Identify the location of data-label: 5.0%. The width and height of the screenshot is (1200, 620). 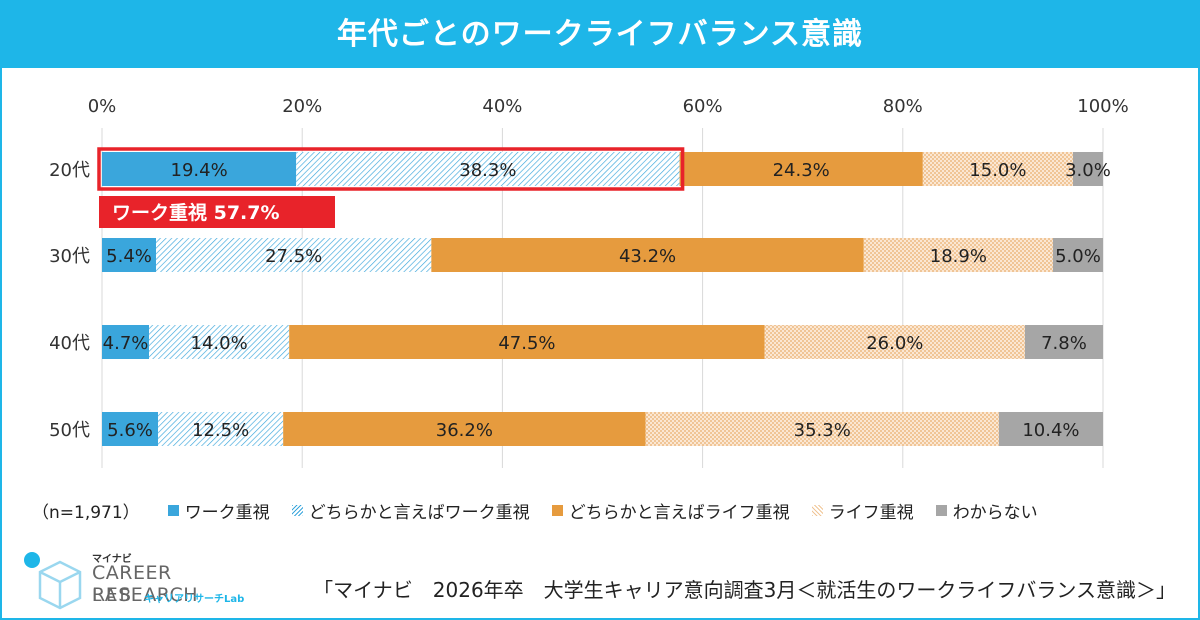
(1078, 256).